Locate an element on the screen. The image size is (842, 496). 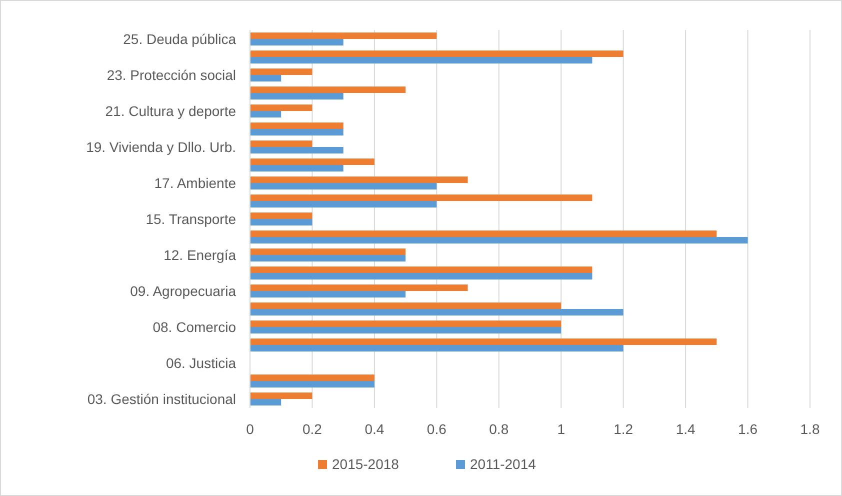
x-tick-label: 0.4 is located at coordinates (374, 429).